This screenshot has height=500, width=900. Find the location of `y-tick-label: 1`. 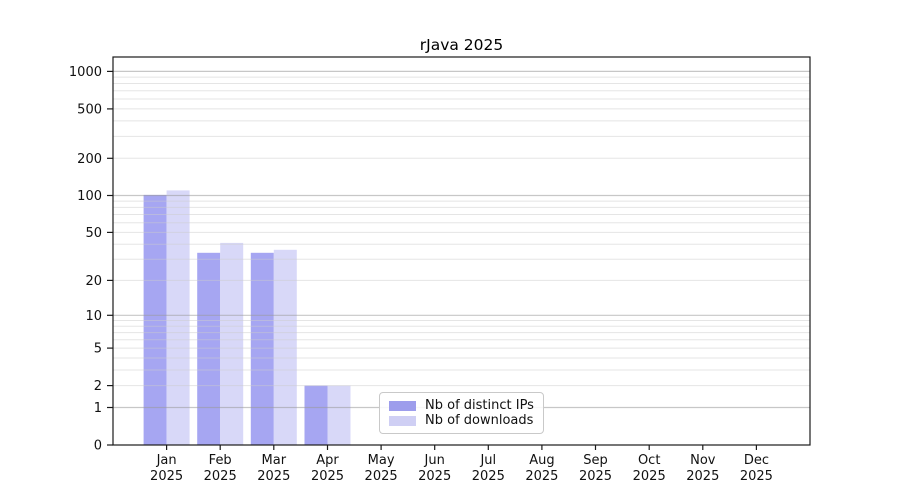

y-tick-label: 1 is located at coordinates (98, 408).